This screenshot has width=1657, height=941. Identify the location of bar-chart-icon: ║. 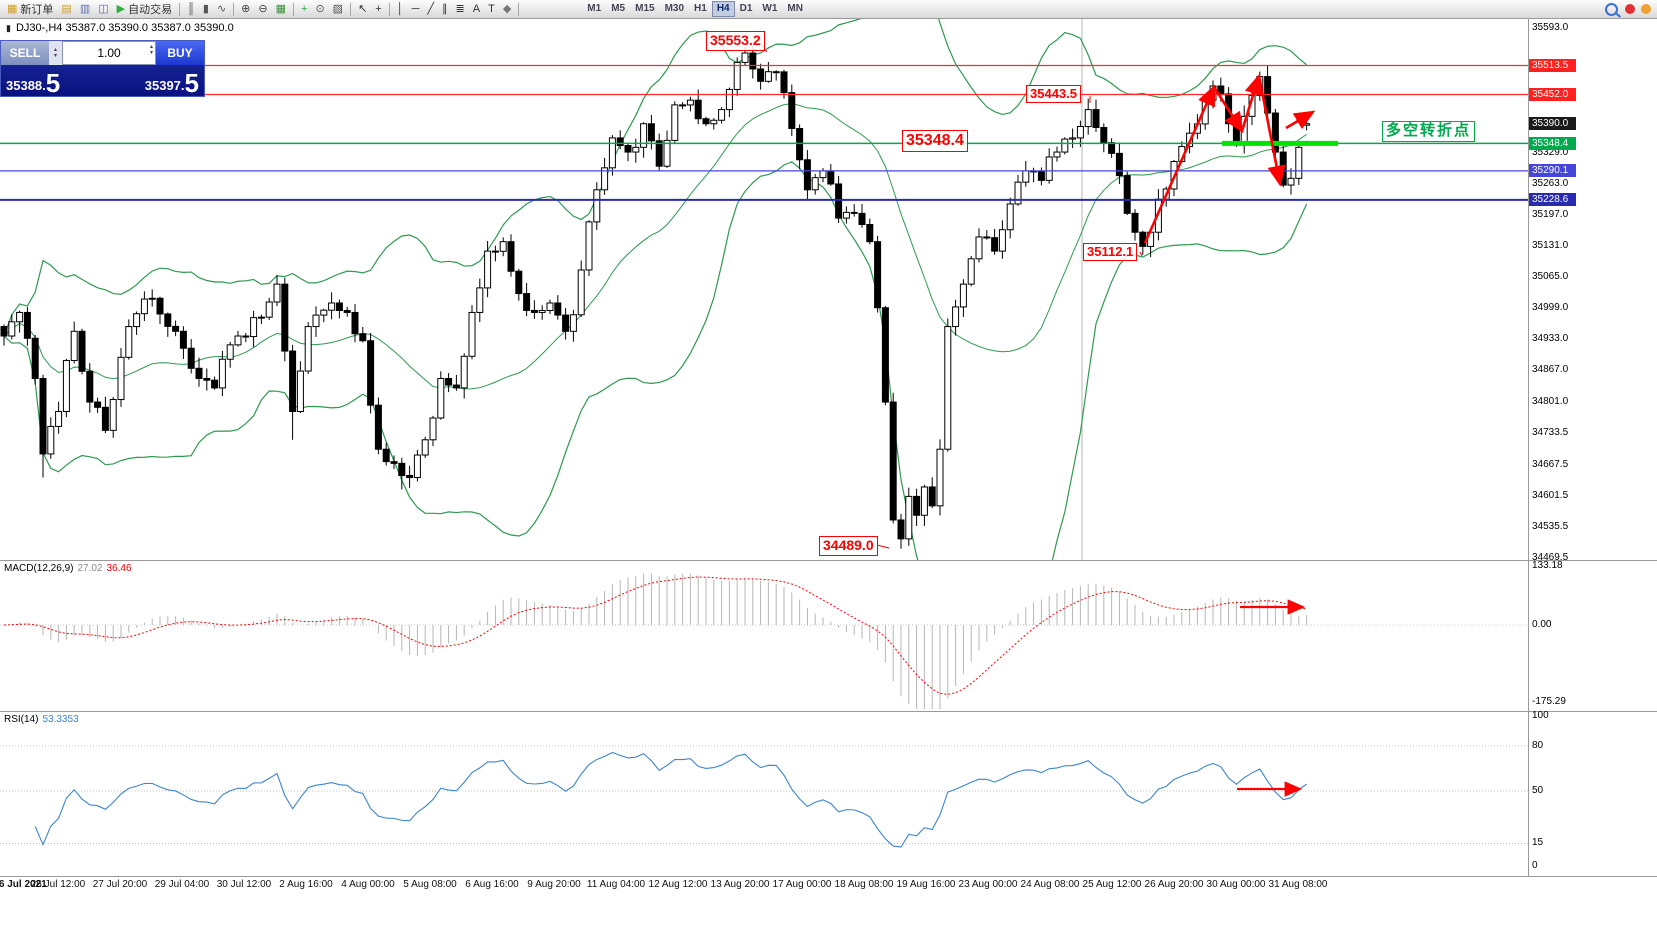
(191, 9).